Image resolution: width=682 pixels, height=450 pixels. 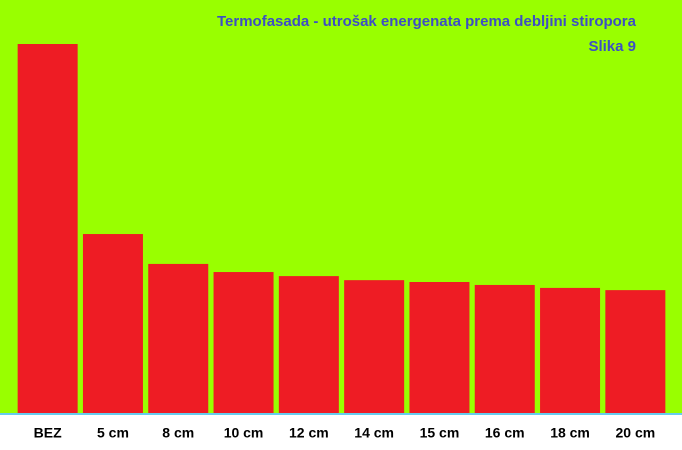 I want to click on x-tick-label: 18 cm, so click(x=570, y=433).